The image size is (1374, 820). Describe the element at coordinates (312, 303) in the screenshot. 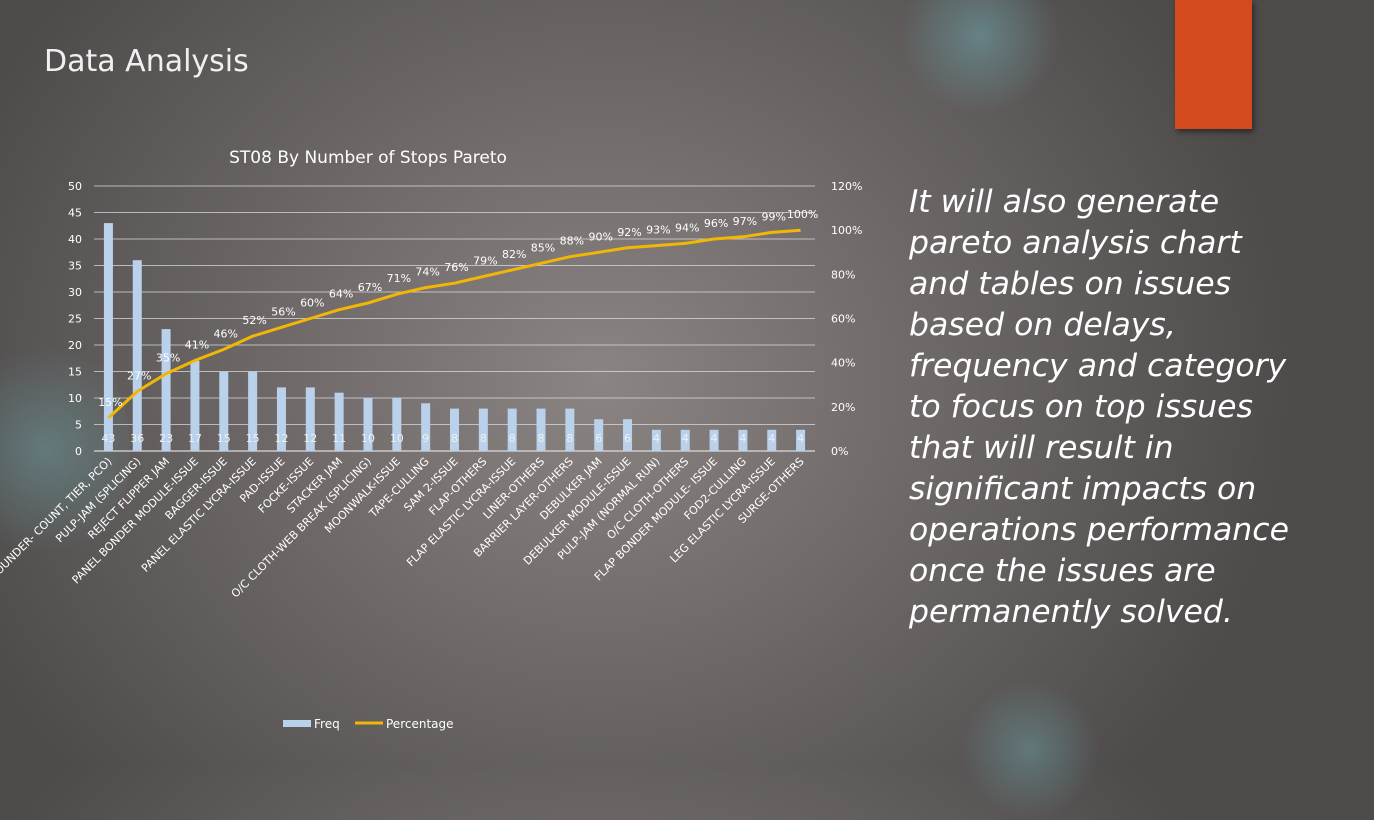

I see `line-value-label: 60%` at that location.